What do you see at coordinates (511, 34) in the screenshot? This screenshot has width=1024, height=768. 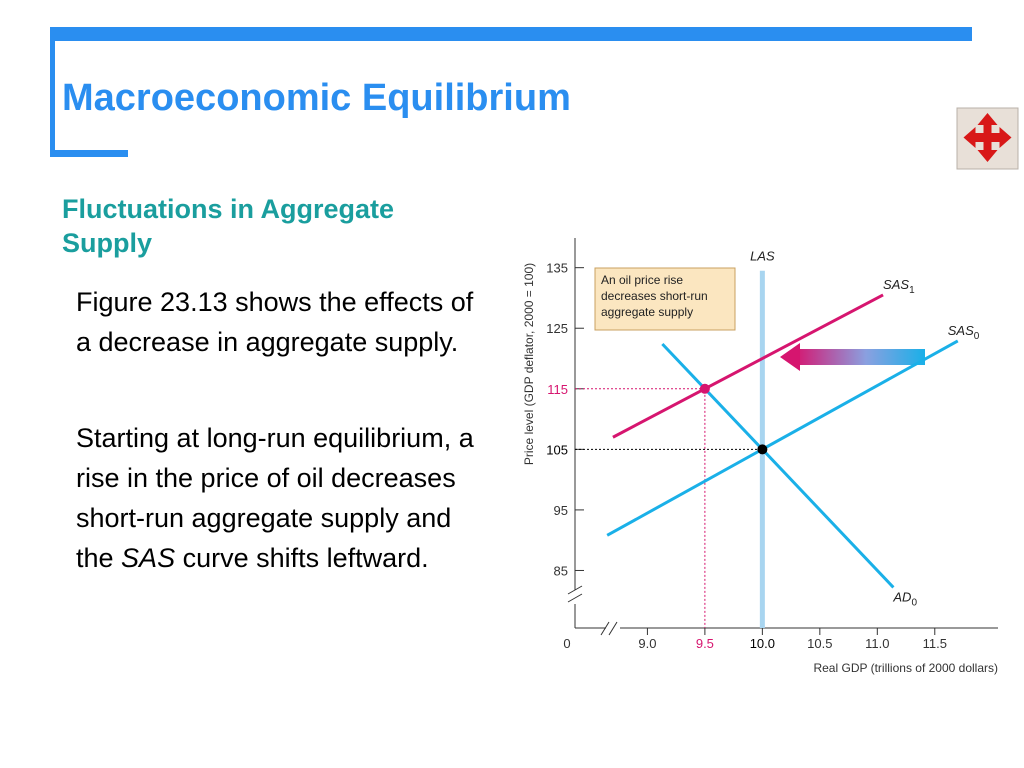 I see `top-bar` at bounding box center [511, 34].